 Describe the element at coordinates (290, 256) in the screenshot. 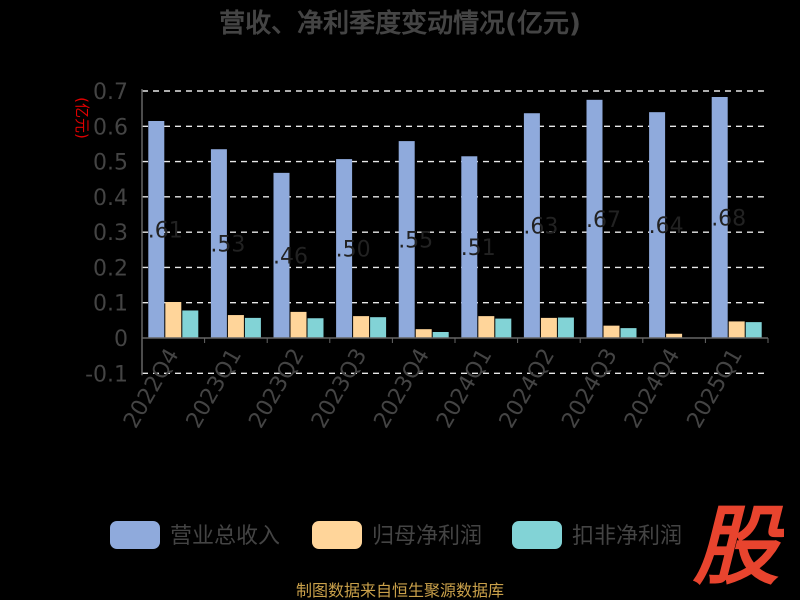

I see `data-label: .46` at that location.